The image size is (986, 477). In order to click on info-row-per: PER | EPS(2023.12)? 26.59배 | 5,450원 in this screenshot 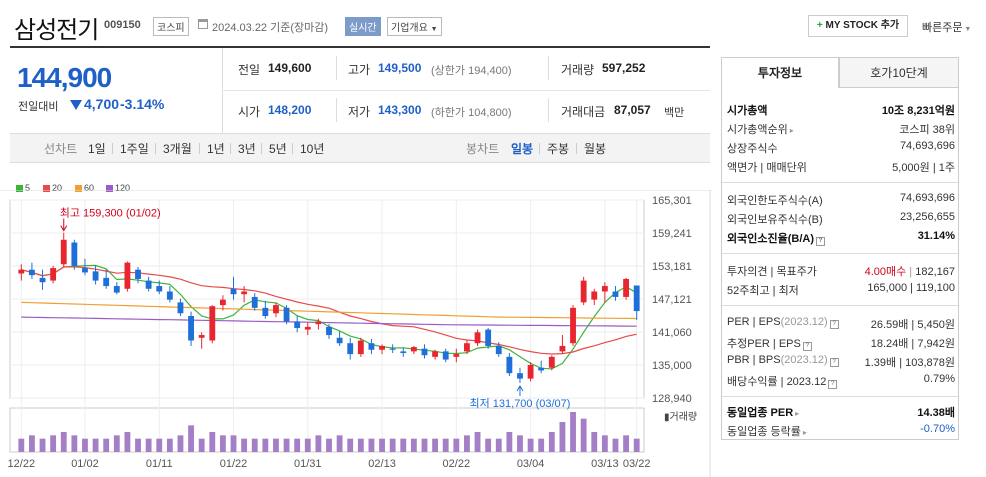, I will do `click(841, 323)`.